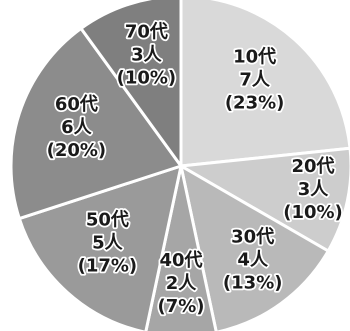  Describe the element at coordinates (180, 260) in the screenshot. I see `slice-category-label: 40代` at that location.